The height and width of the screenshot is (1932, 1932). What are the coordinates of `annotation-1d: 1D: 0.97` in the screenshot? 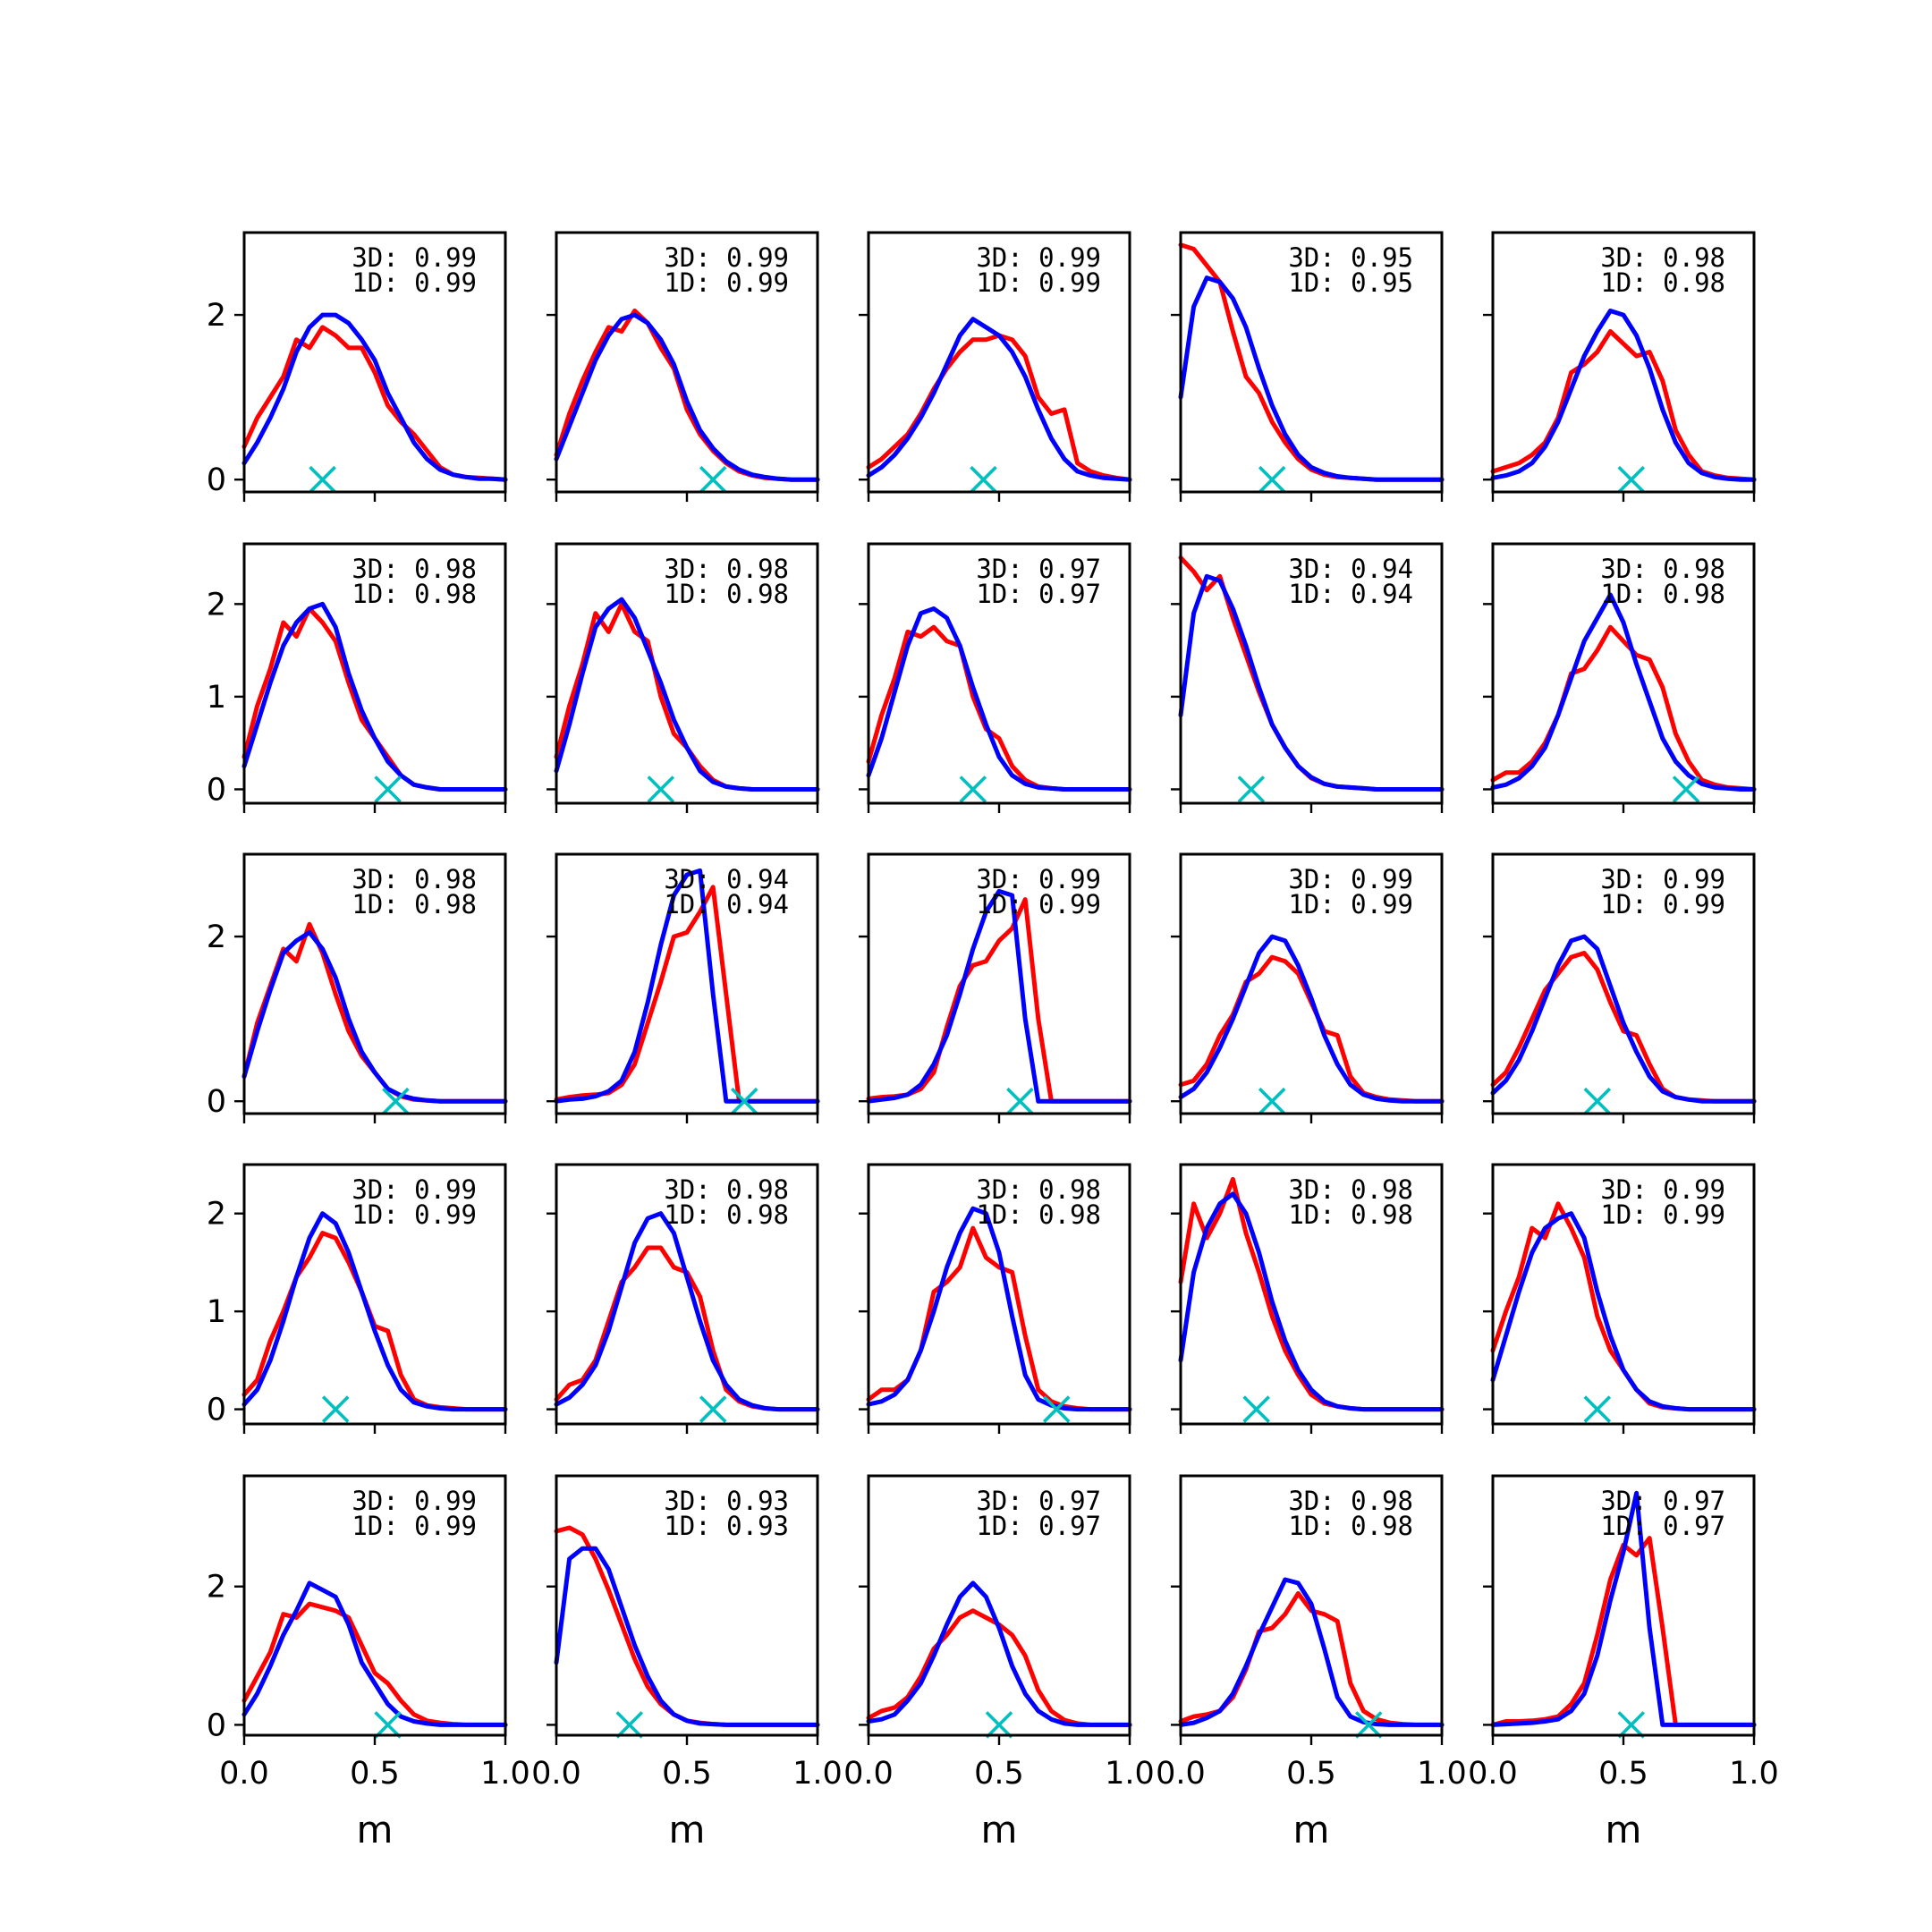 It's located at (1038, 1526).